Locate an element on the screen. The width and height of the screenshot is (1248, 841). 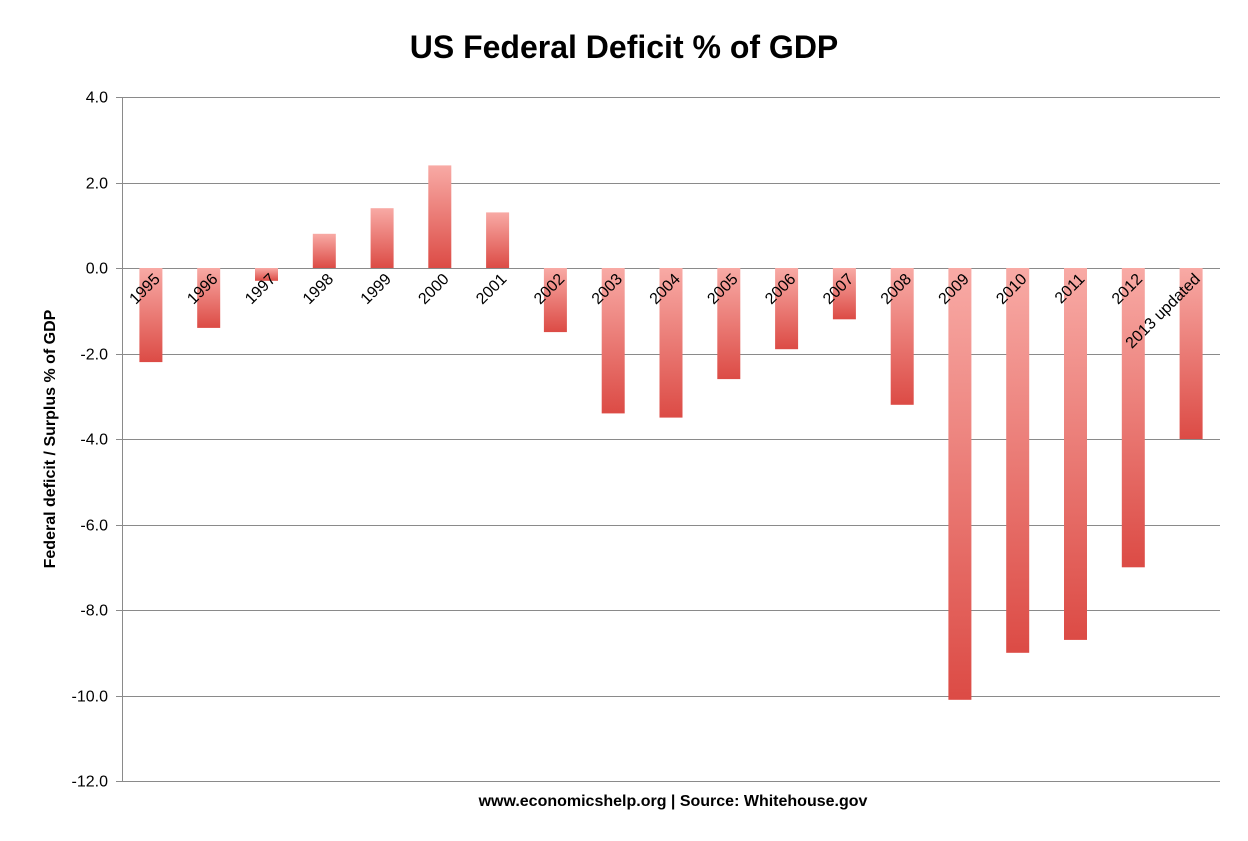
y-tick-label: -4.0 is located at coordinates (94, 440).